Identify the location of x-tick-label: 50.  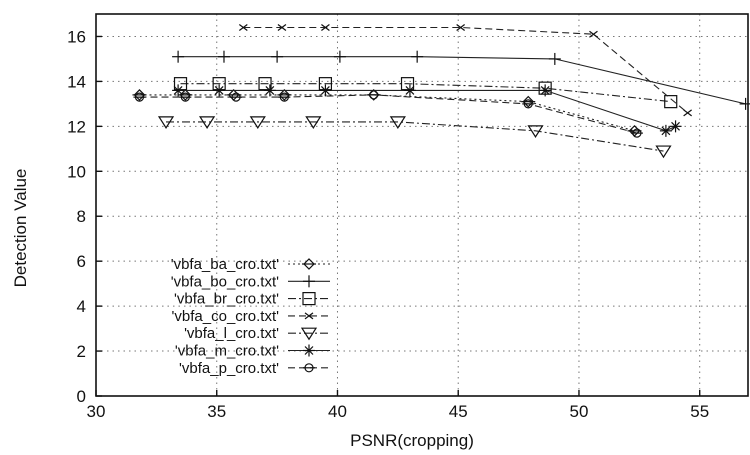
(579, 411).